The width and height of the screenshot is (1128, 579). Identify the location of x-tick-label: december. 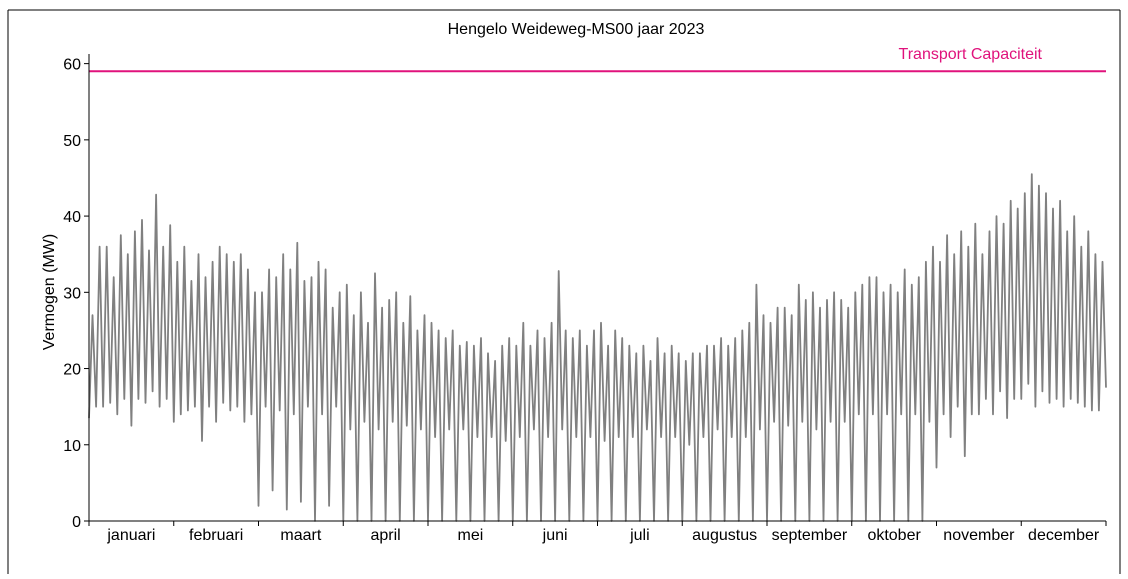
(1064, 535).